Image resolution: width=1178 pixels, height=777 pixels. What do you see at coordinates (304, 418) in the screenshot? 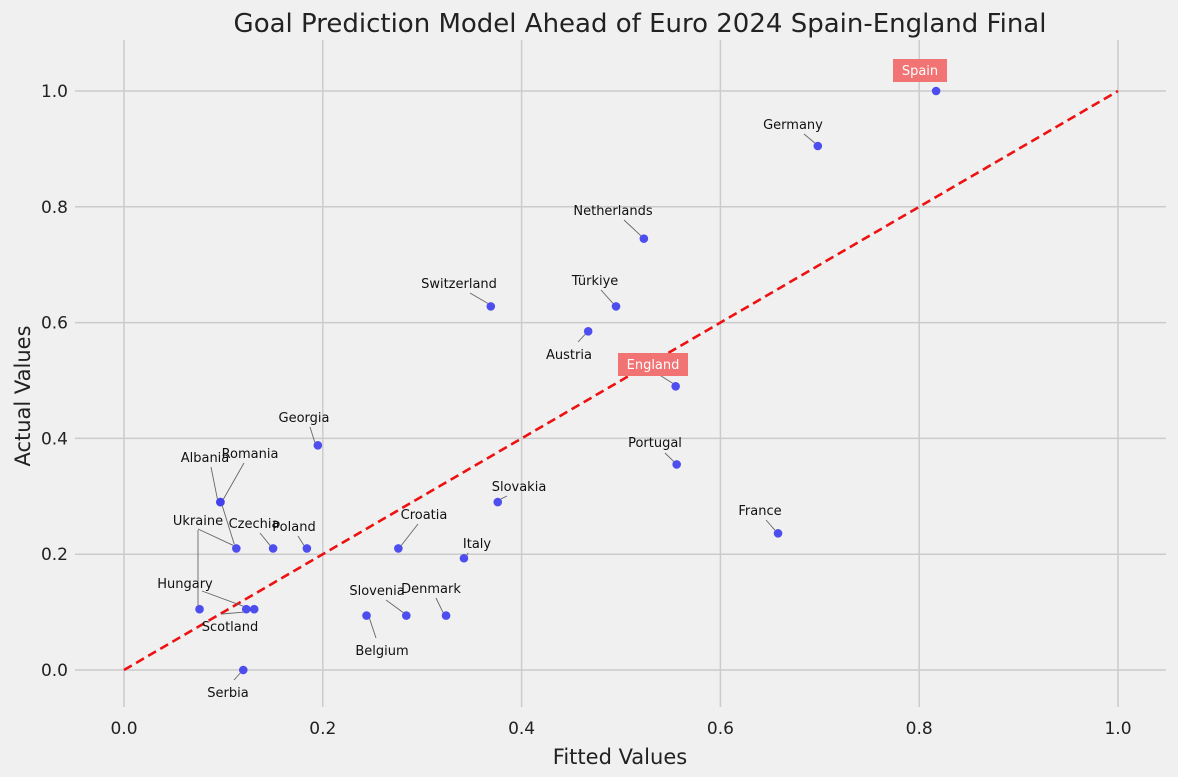
I see `point-label: Georgia` at bounding box center [304, 418].